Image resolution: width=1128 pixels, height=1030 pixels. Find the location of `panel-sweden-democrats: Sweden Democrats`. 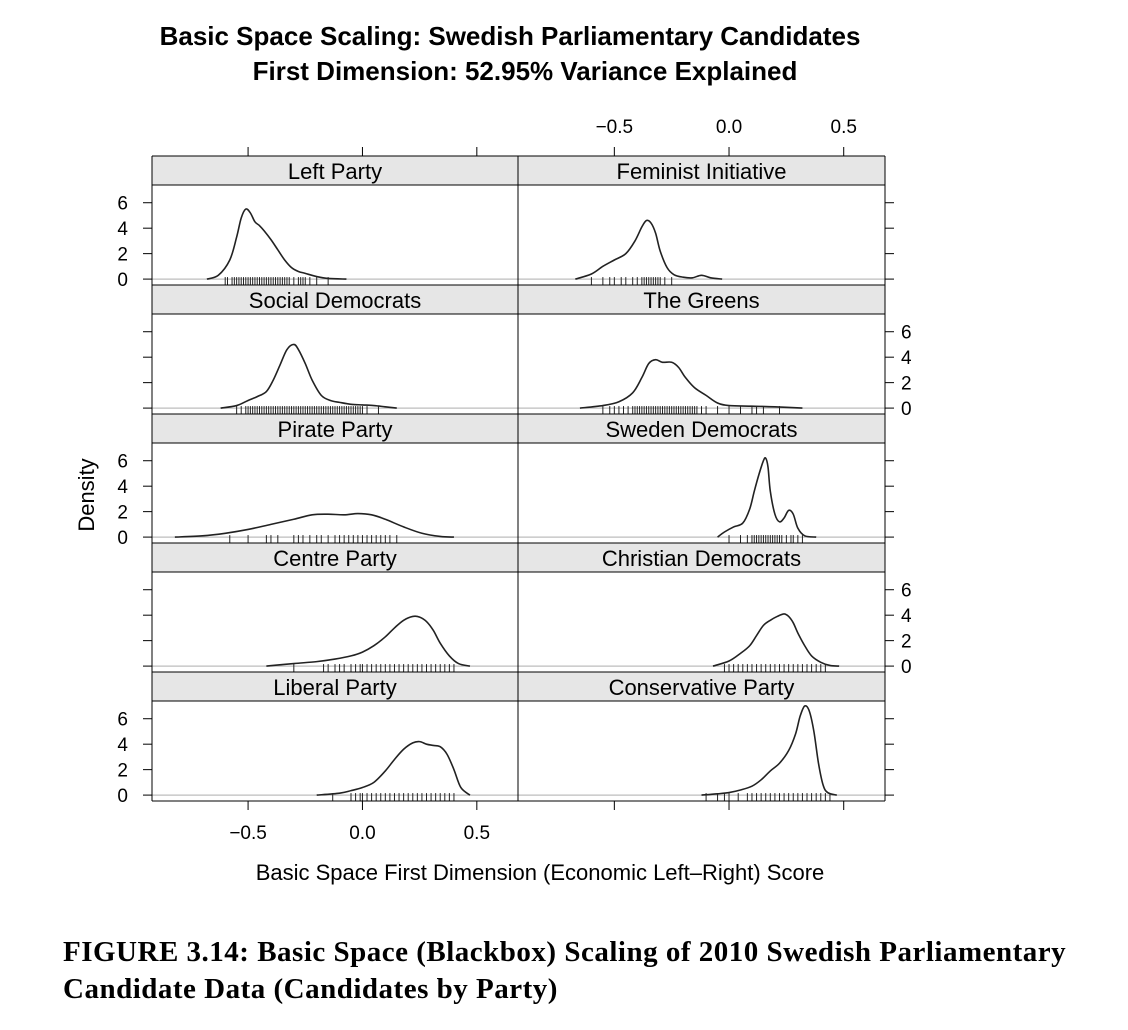

panel-sweden-democrats: Sweden Democrats is located at coordinates (701, 479).